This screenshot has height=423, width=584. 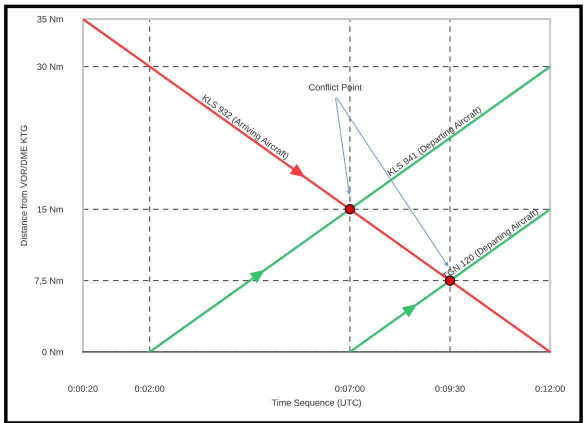 What do you see at coordinates (450, 389) in the screenshot?
I see `x-tick-label: 0:09:30` at bounding box center [450, 389].